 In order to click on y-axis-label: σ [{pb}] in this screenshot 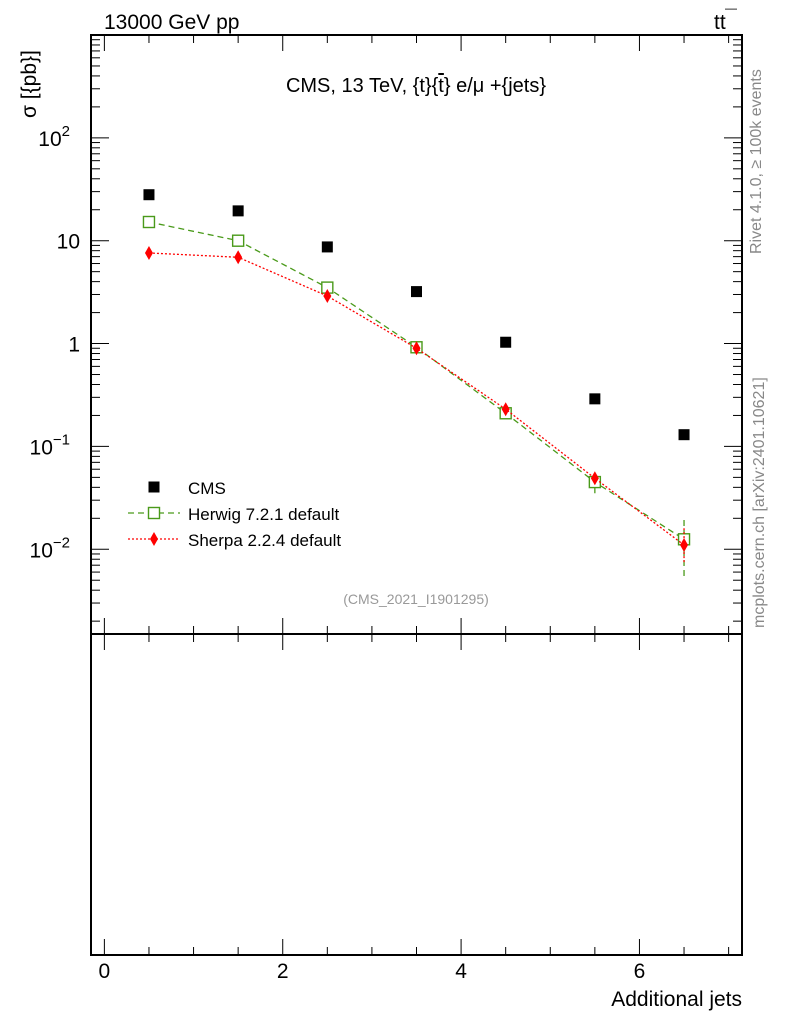, I will do `click(29, 84)`.